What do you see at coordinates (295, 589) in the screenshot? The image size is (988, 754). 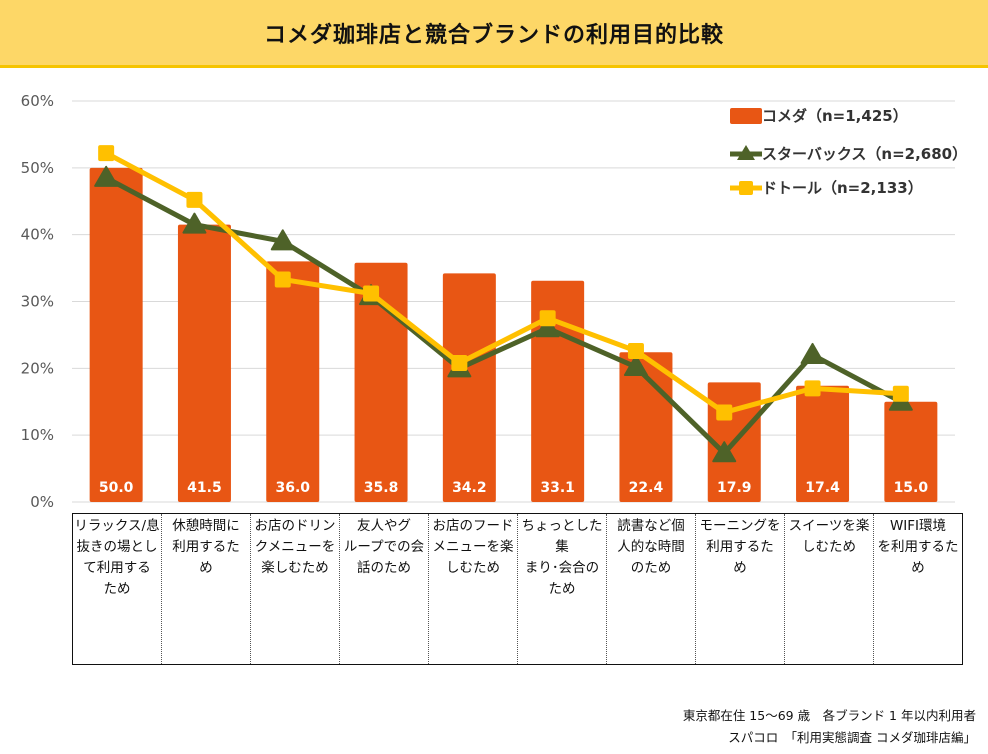 I see `x-category-label: お店のドリン クメニューを 楽しむため` at bounding box center [295, 589].